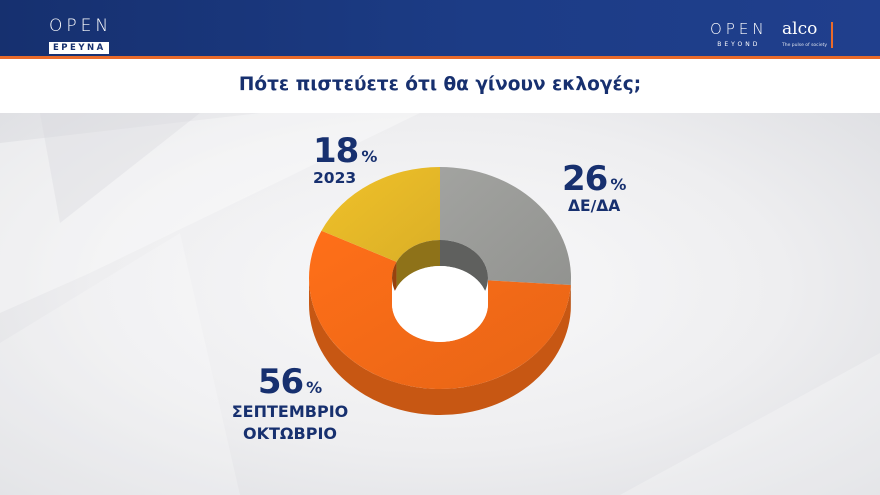 The height and width of the screenshot is (495, 880). Describe the element at coordinates (739, 44) in the screenshot. I see `logo-beyond-text: BEYOND` at that location.